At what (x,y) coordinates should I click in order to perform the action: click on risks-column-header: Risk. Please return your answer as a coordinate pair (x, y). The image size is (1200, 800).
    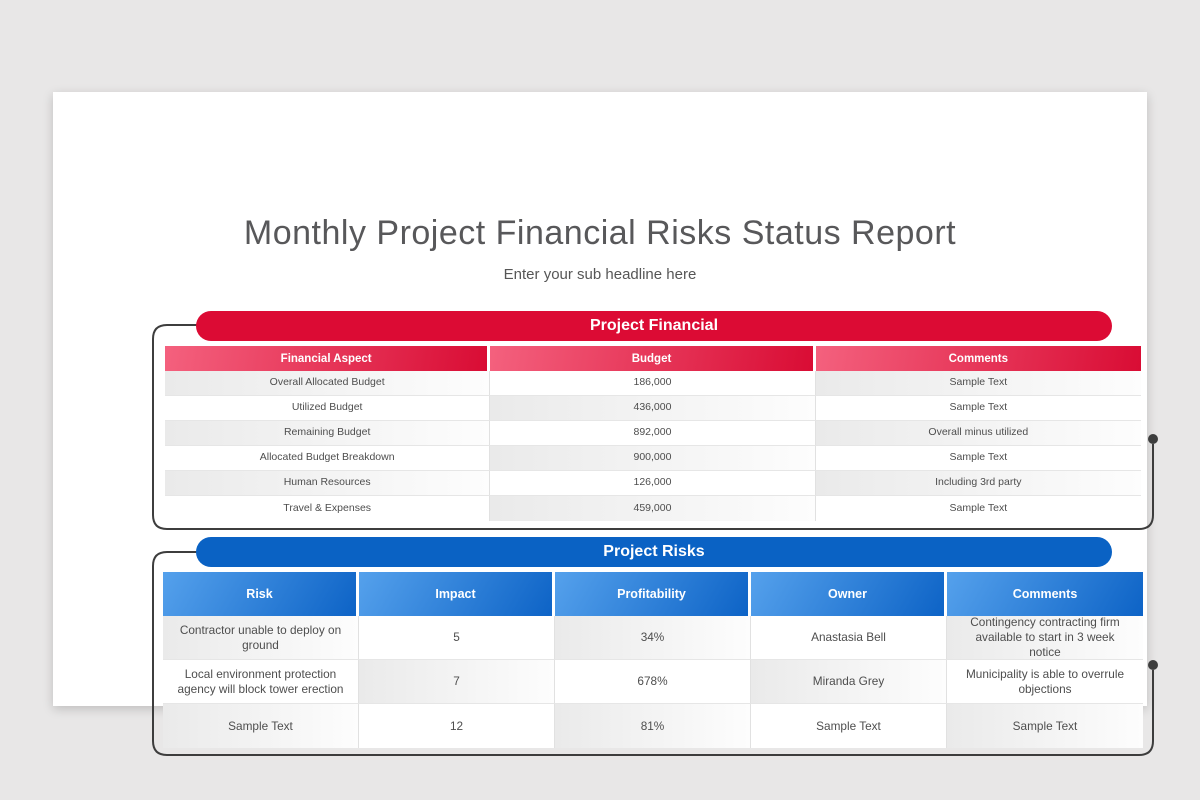
    Looking at the image, I should click on (261, 594).